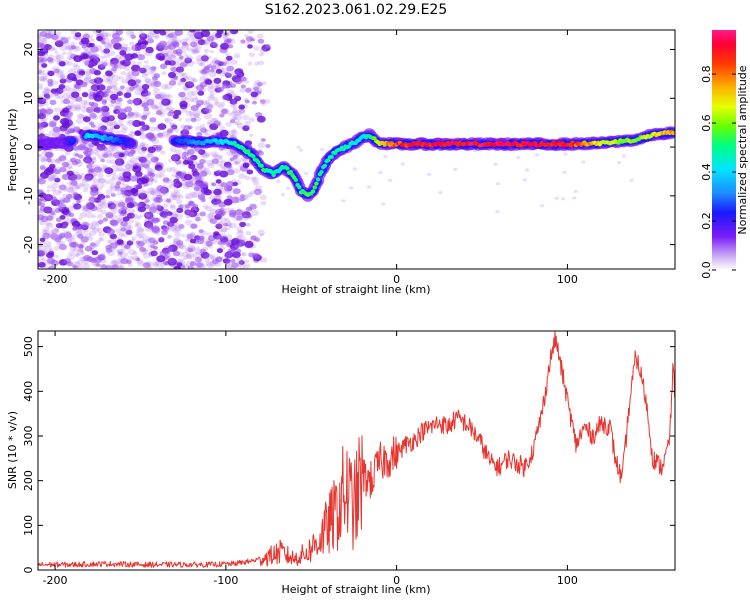  What do you see at coordinates (673, 133) in the screenshot?
I see `ridge-segment` at bounding box center [673, 133].